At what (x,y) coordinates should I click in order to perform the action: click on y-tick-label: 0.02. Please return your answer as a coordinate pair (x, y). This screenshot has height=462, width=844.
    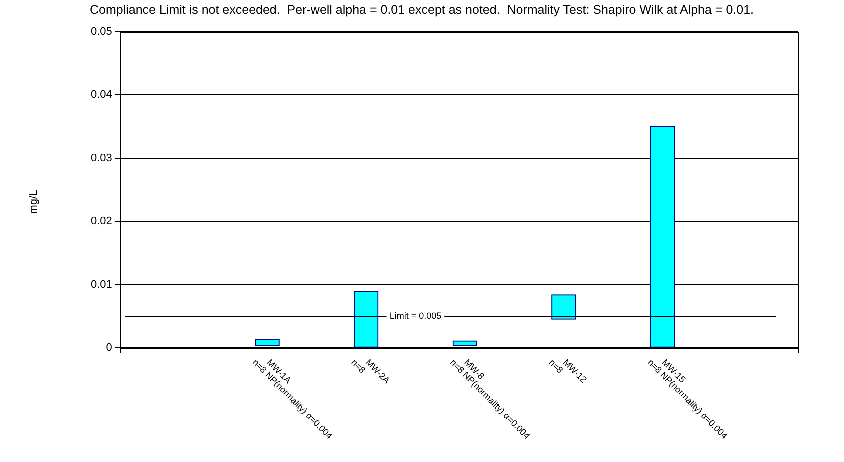
    Looking at the image, I should click on (101, 222).